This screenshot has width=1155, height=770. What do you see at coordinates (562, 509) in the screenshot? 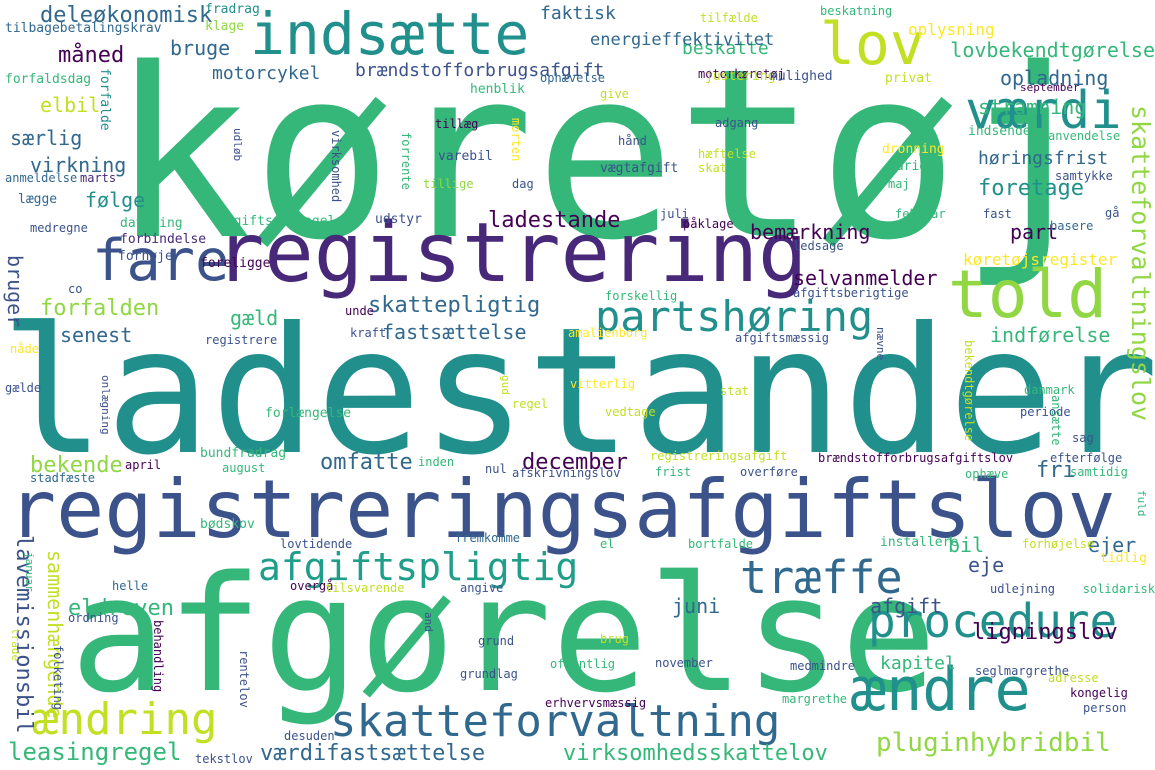
I see `cloud-word: registreringsafgiftslov` at bounding box center [562, 509].